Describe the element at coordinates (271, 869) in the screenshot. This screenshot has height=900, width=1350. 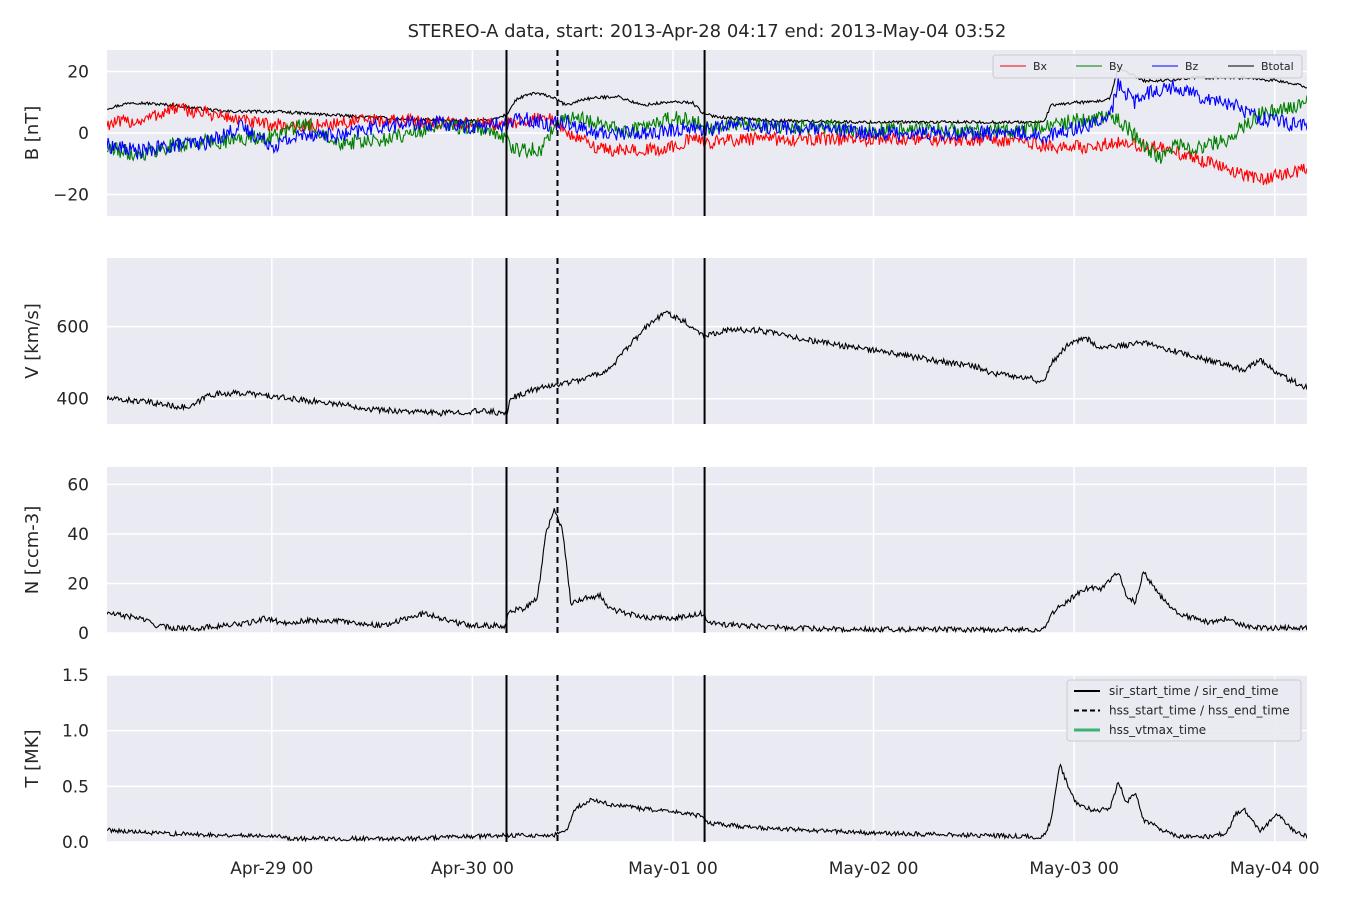
I see `x-tick-label: Apr-29 00` at that location.